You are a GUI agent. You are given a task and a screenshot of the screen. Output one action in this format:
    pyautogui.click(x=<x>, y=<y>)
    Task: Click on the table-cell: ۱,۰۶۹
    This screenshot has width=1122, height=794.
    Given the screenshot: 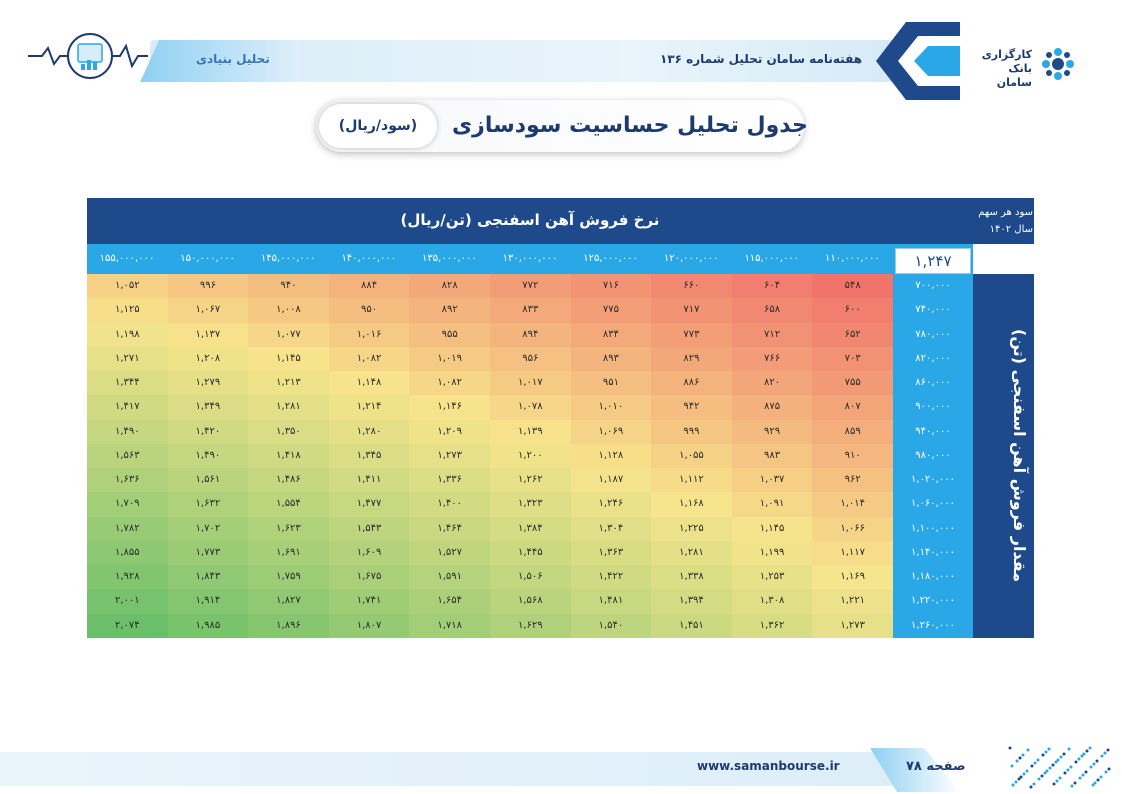 What is the action you would take?
    pyautogui.click(x=611, y=431)
    